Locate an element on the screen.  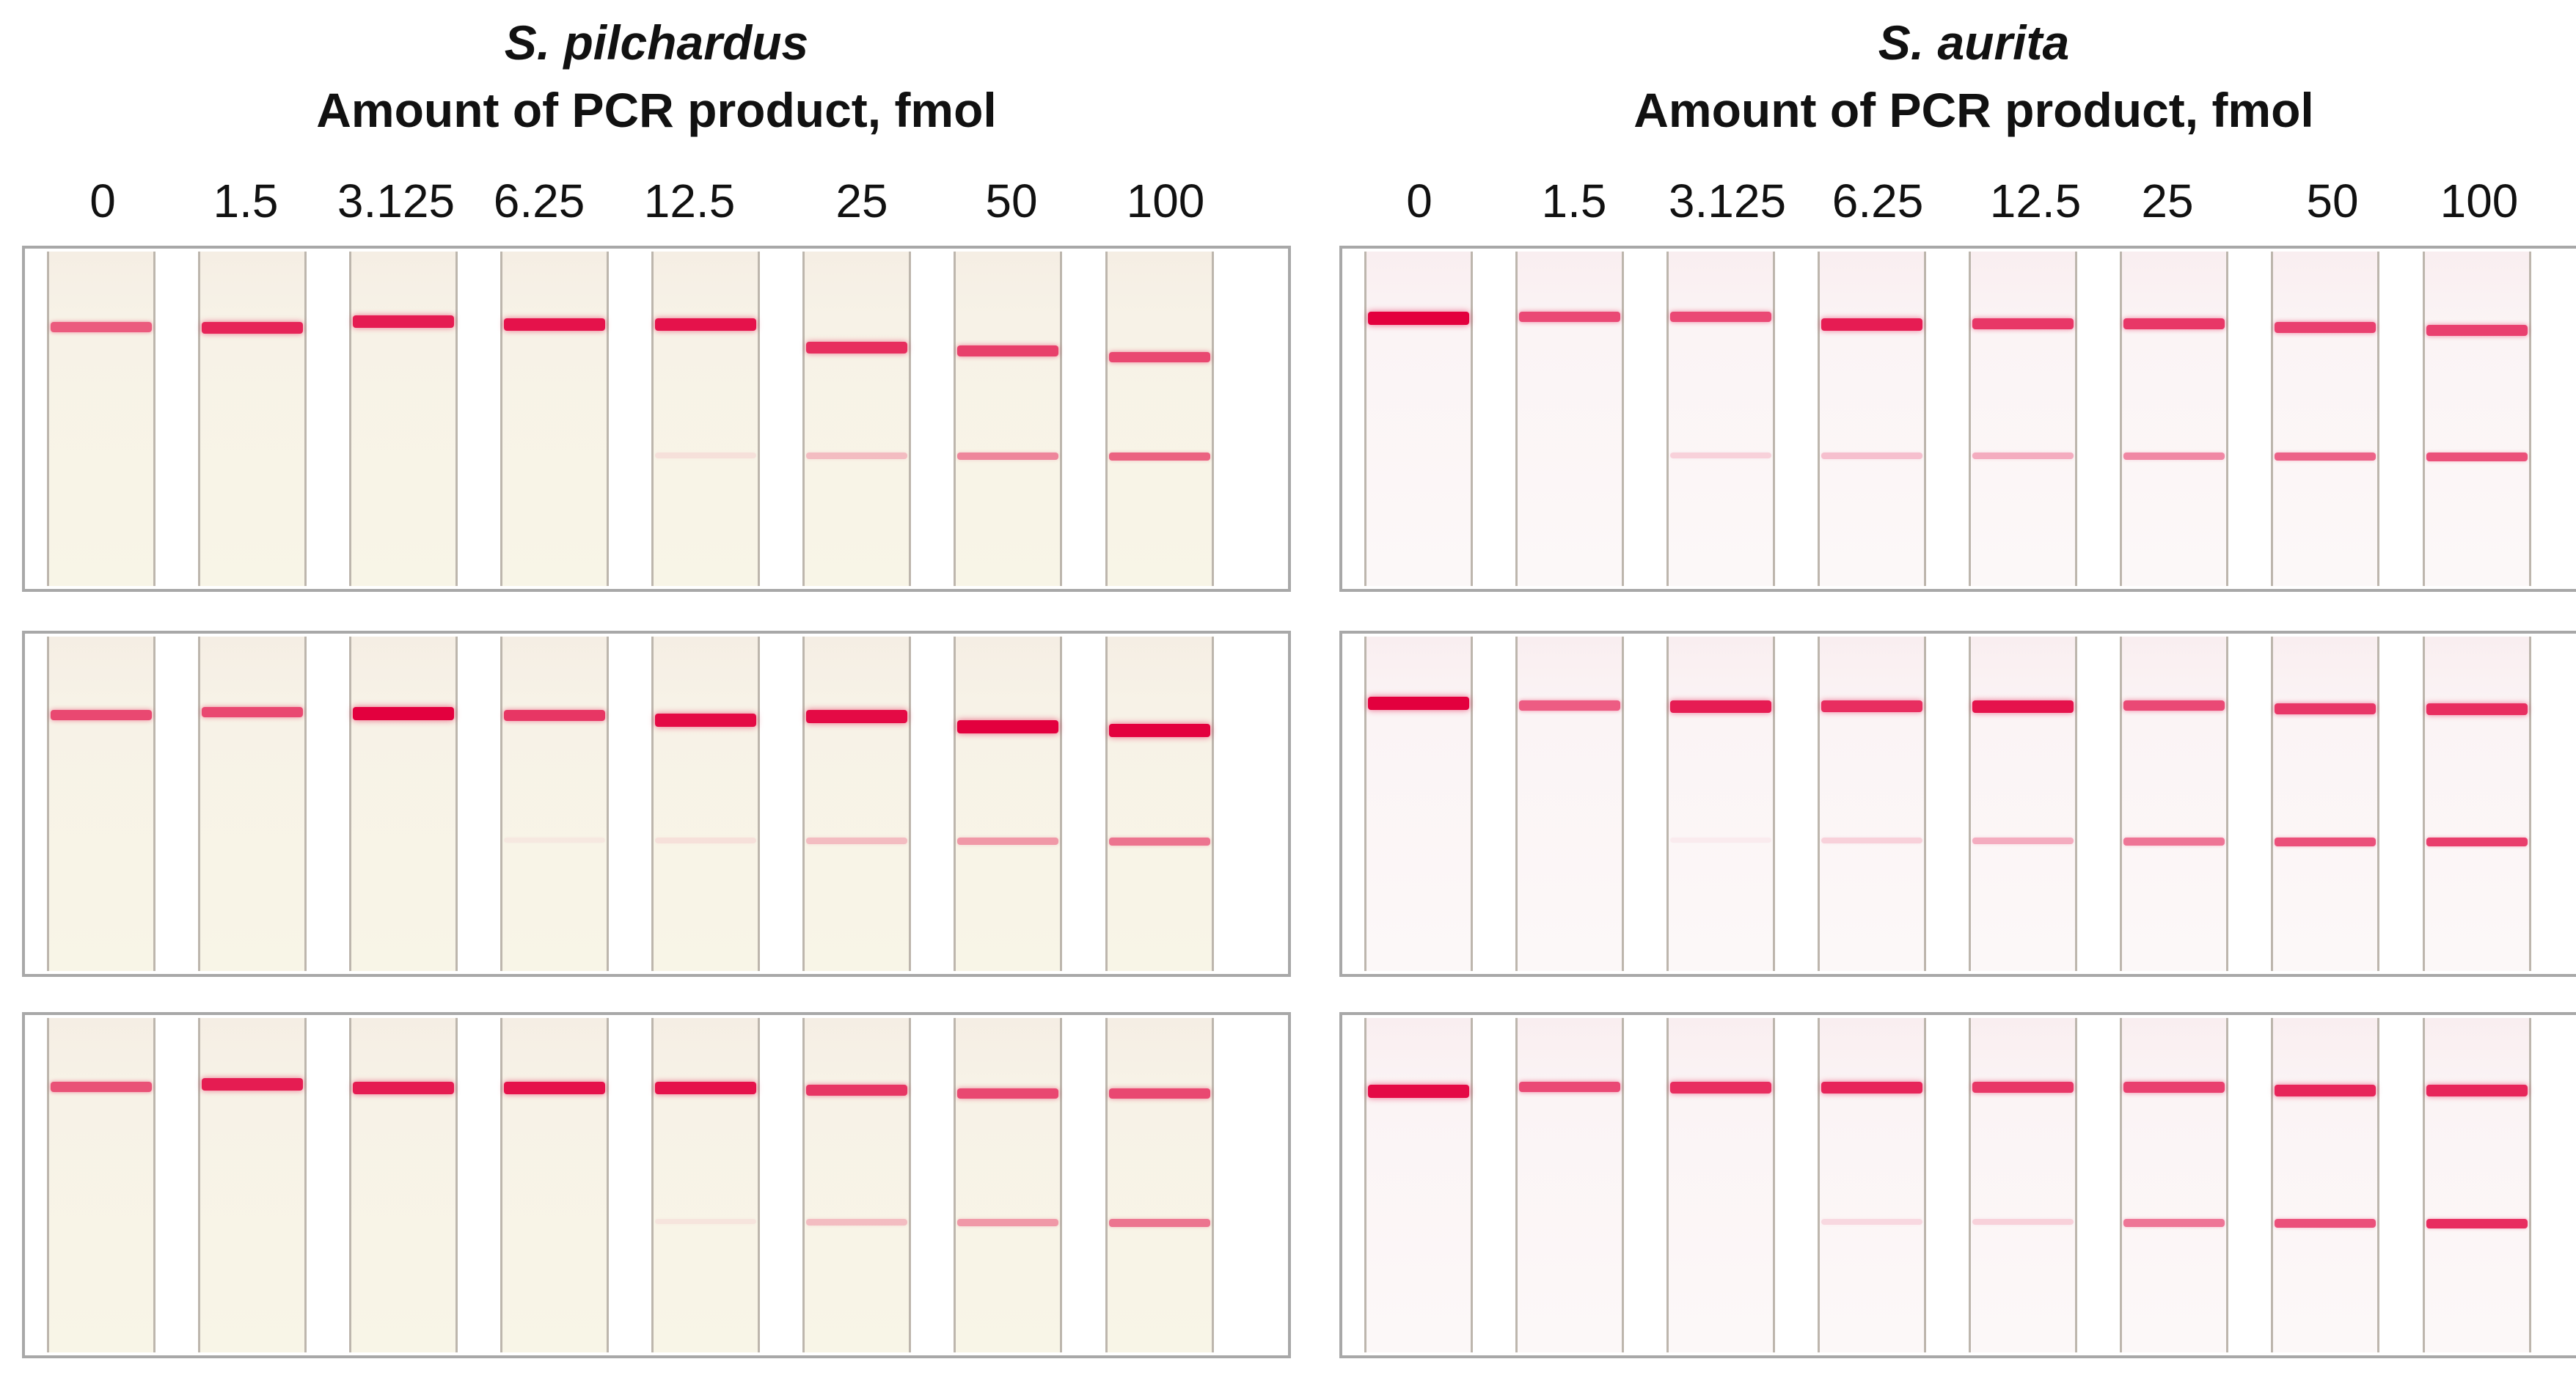
concentration-label: 3.125 is located at coordinates (1728, 201).